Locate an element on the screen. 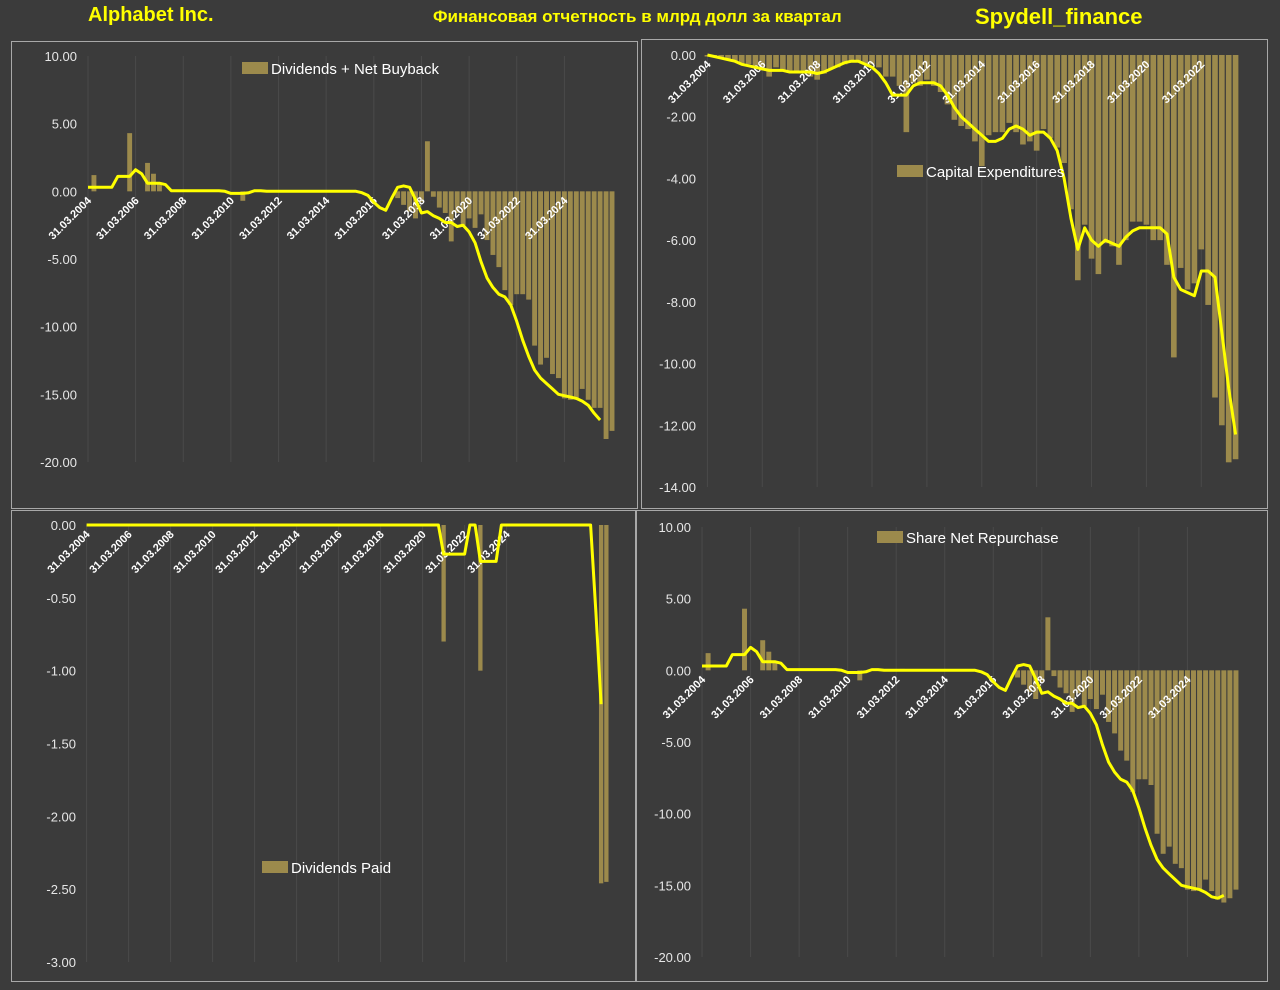 This screenshot has width=1280, height=990. y-tick-label: -3.00 is located at coordinates (61, 962).